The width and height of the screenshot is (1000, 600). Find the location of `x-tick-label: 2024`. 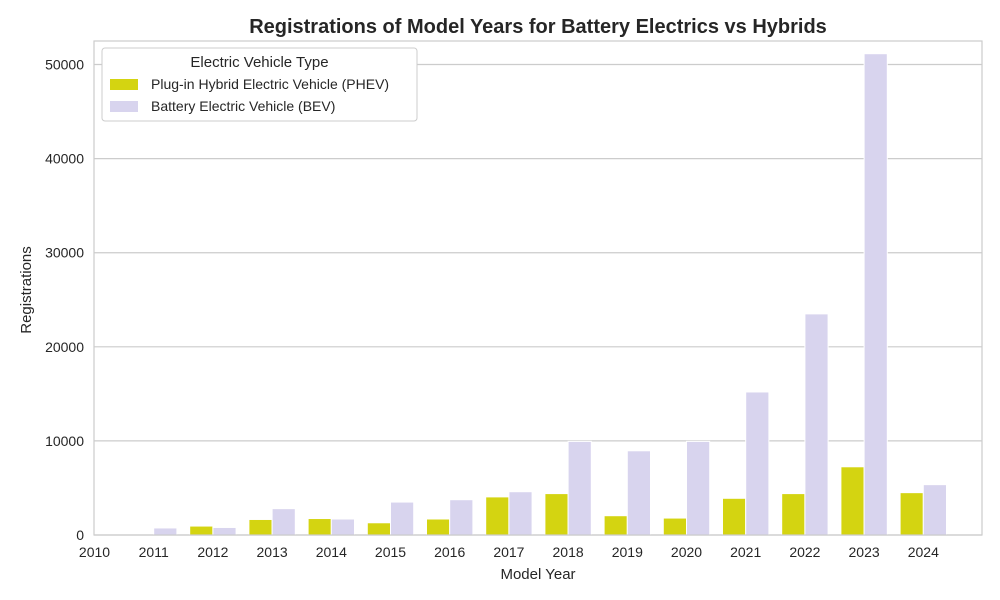

x-tick-label: 2024 is located at coordinates (923, 552).